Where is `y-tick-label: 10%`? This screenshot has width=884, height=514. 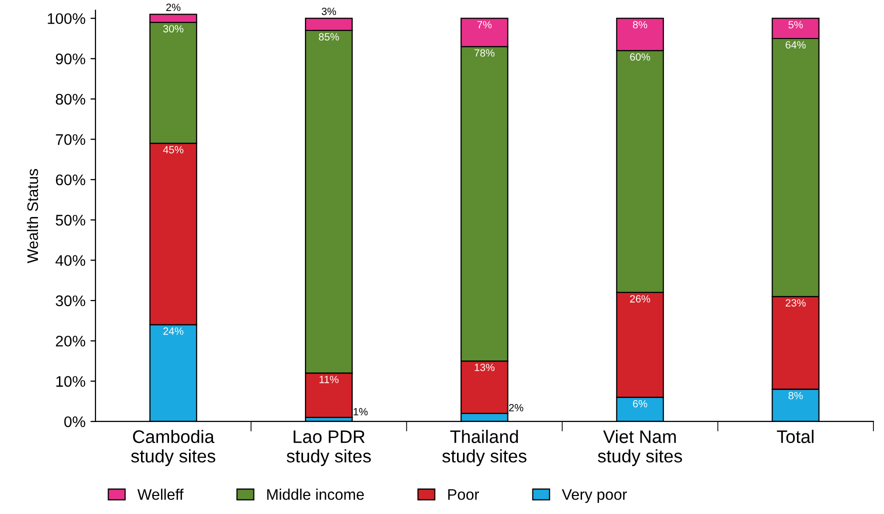
y-tick-label: 10% is located at coordinates (71, 381).